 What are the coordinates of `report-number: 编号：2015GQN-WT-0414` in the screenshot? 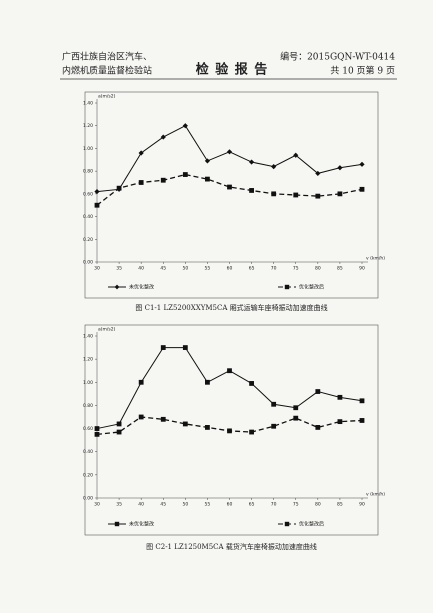 It's located at (337, 57).